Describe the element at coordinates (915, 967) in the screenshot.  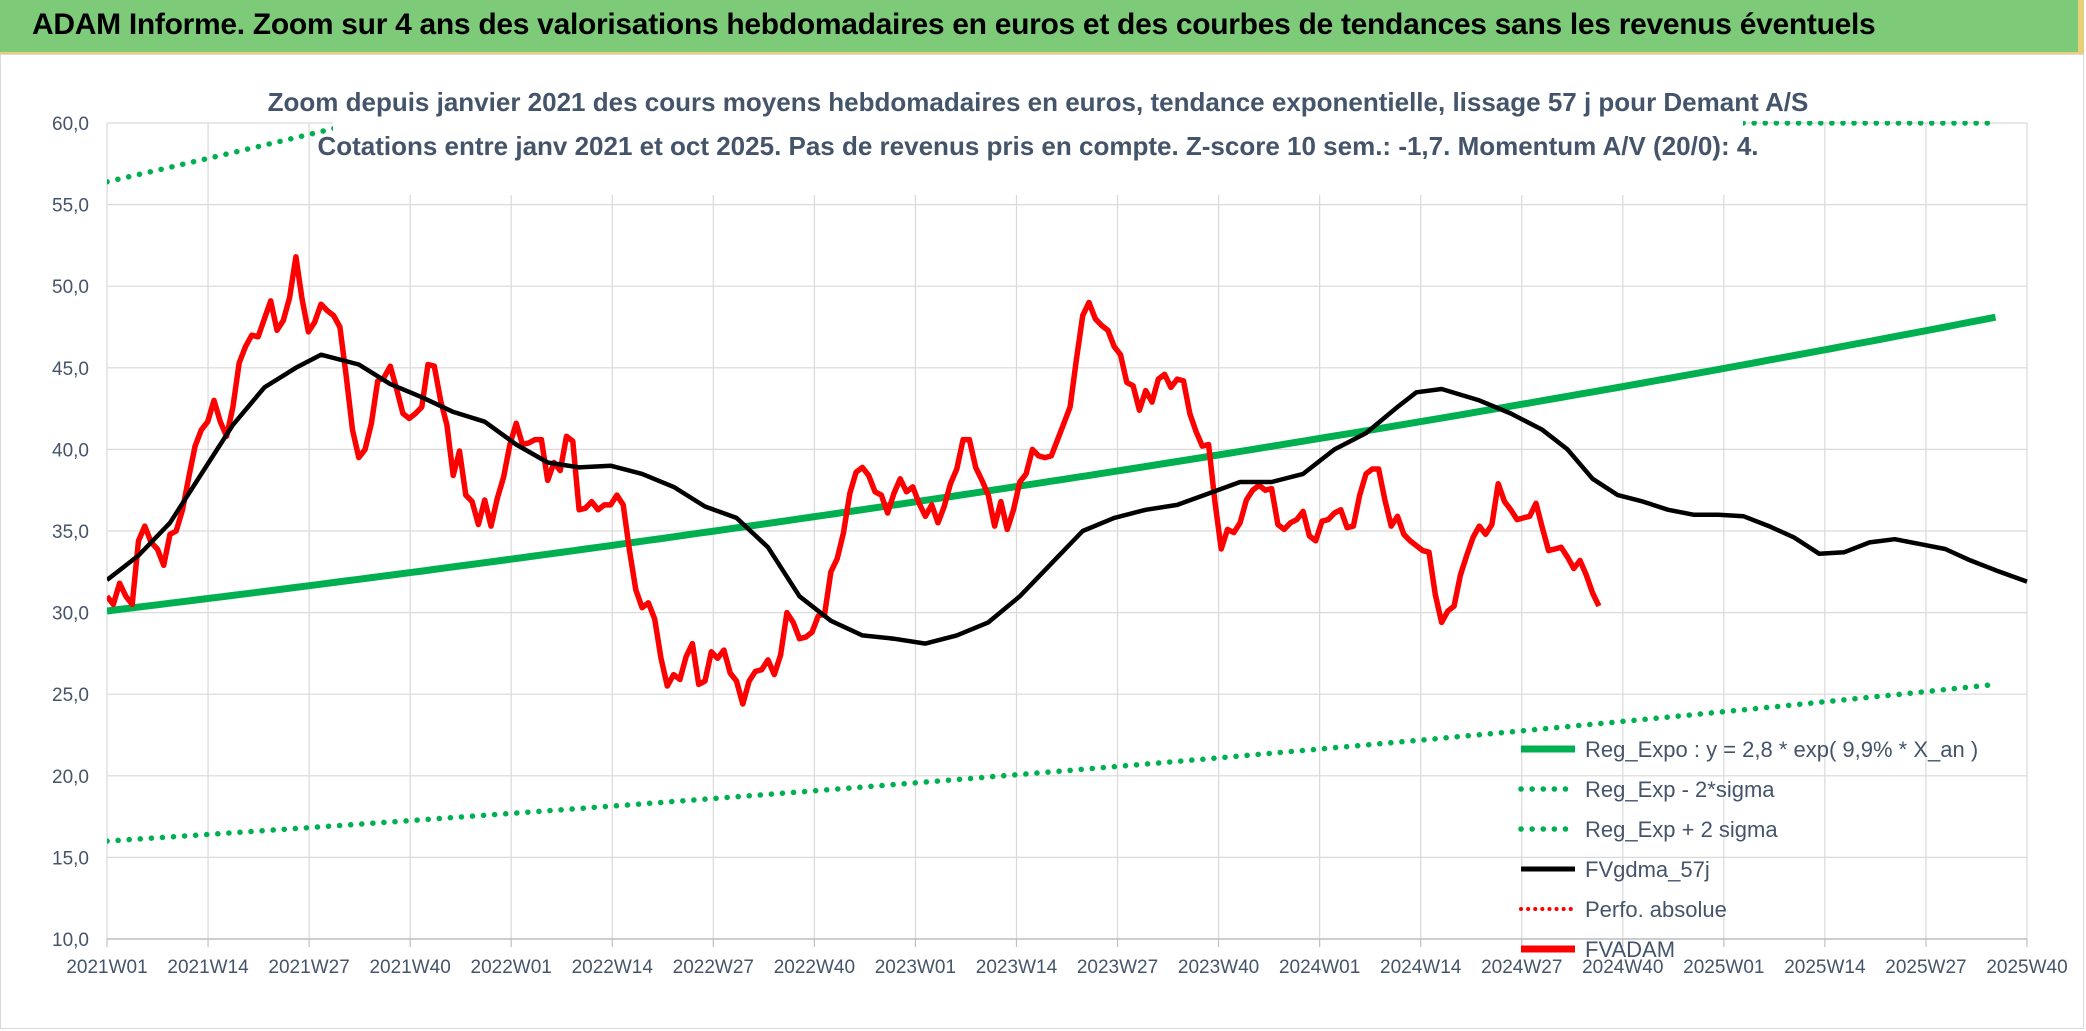
I see `x-tick-label: 2023W01` at that location.